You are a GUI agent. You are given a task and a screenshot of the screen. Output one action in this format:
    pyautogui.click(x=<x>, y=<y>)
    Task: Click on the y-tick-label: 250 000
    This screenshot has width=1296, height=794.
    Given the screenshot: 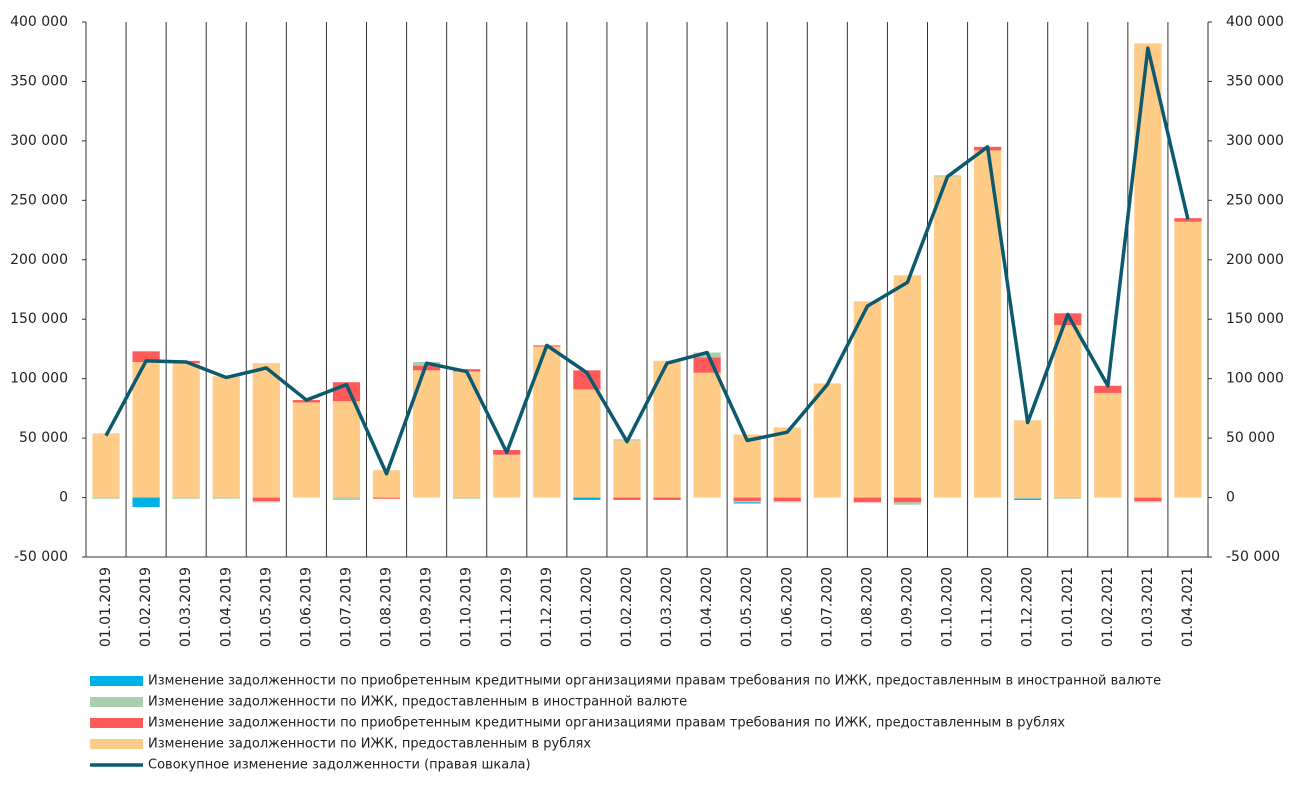 What is the action you would take?
    pyautogui.click(x=39, y=200)
    